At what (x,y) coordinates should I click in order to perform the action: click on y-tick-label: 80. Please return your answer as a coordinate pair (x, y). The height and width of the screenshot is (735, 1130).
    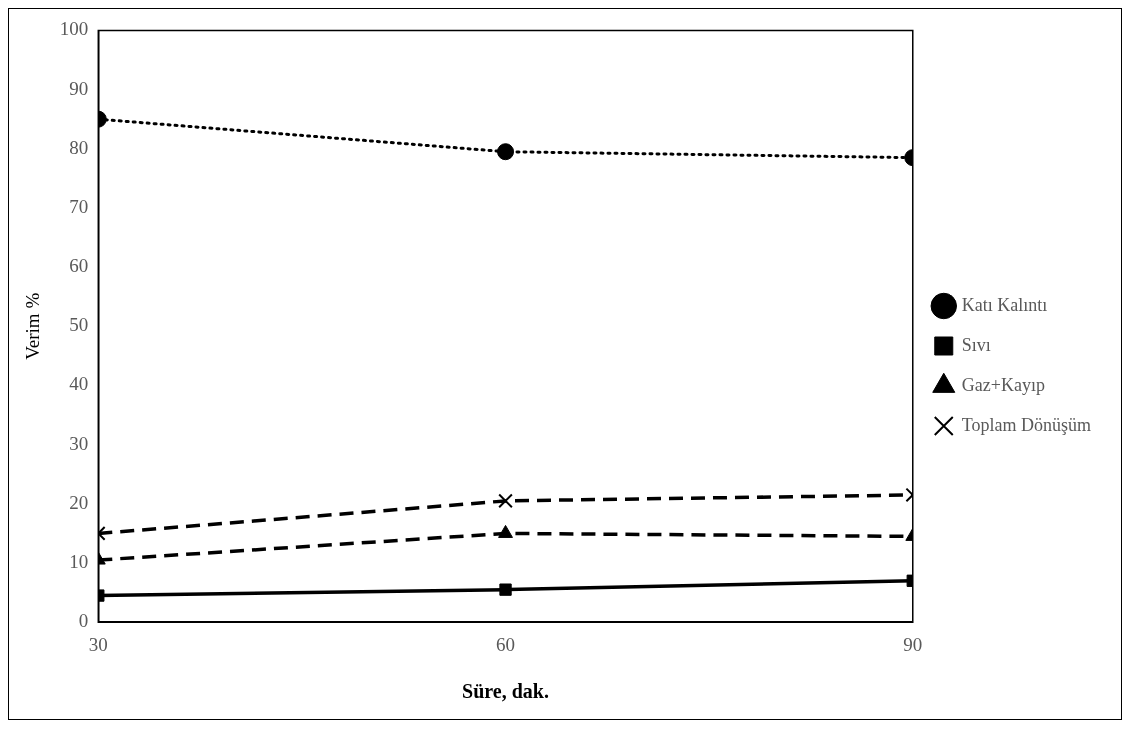
    Looking at the image, I should click on (79, 147).